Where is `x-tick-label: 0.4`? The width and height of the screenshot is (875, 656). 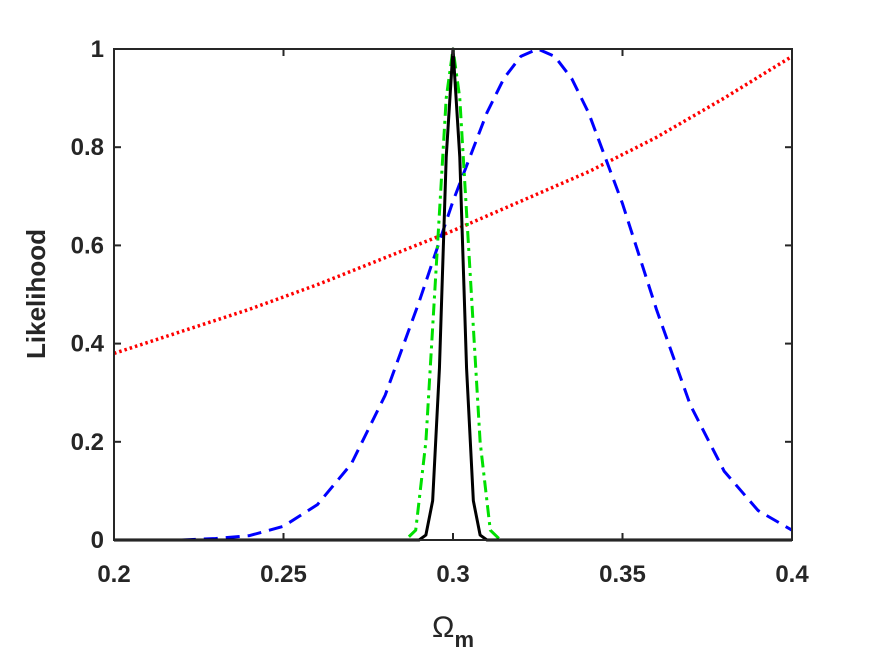
x-tick-label: 0.4 is located at coordinates (792, 574).